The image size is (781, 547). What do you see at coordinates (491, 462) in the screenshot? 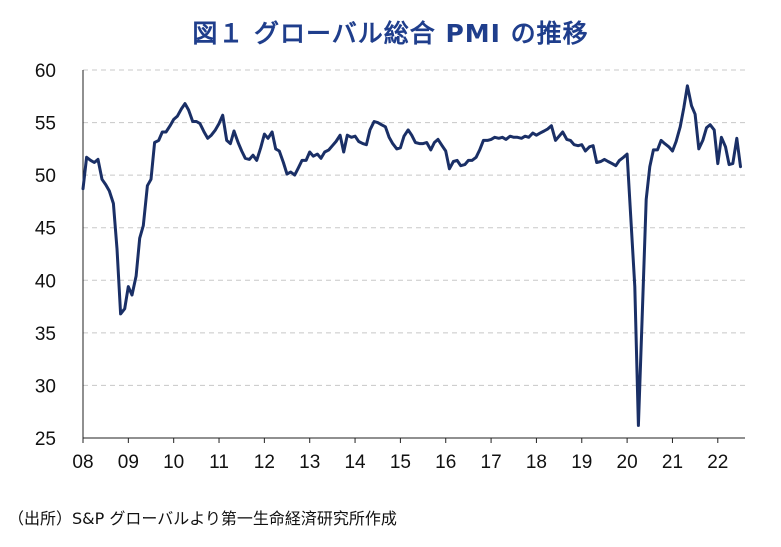
I see `x-tick-label: 17` at bounding box center [491, 462].